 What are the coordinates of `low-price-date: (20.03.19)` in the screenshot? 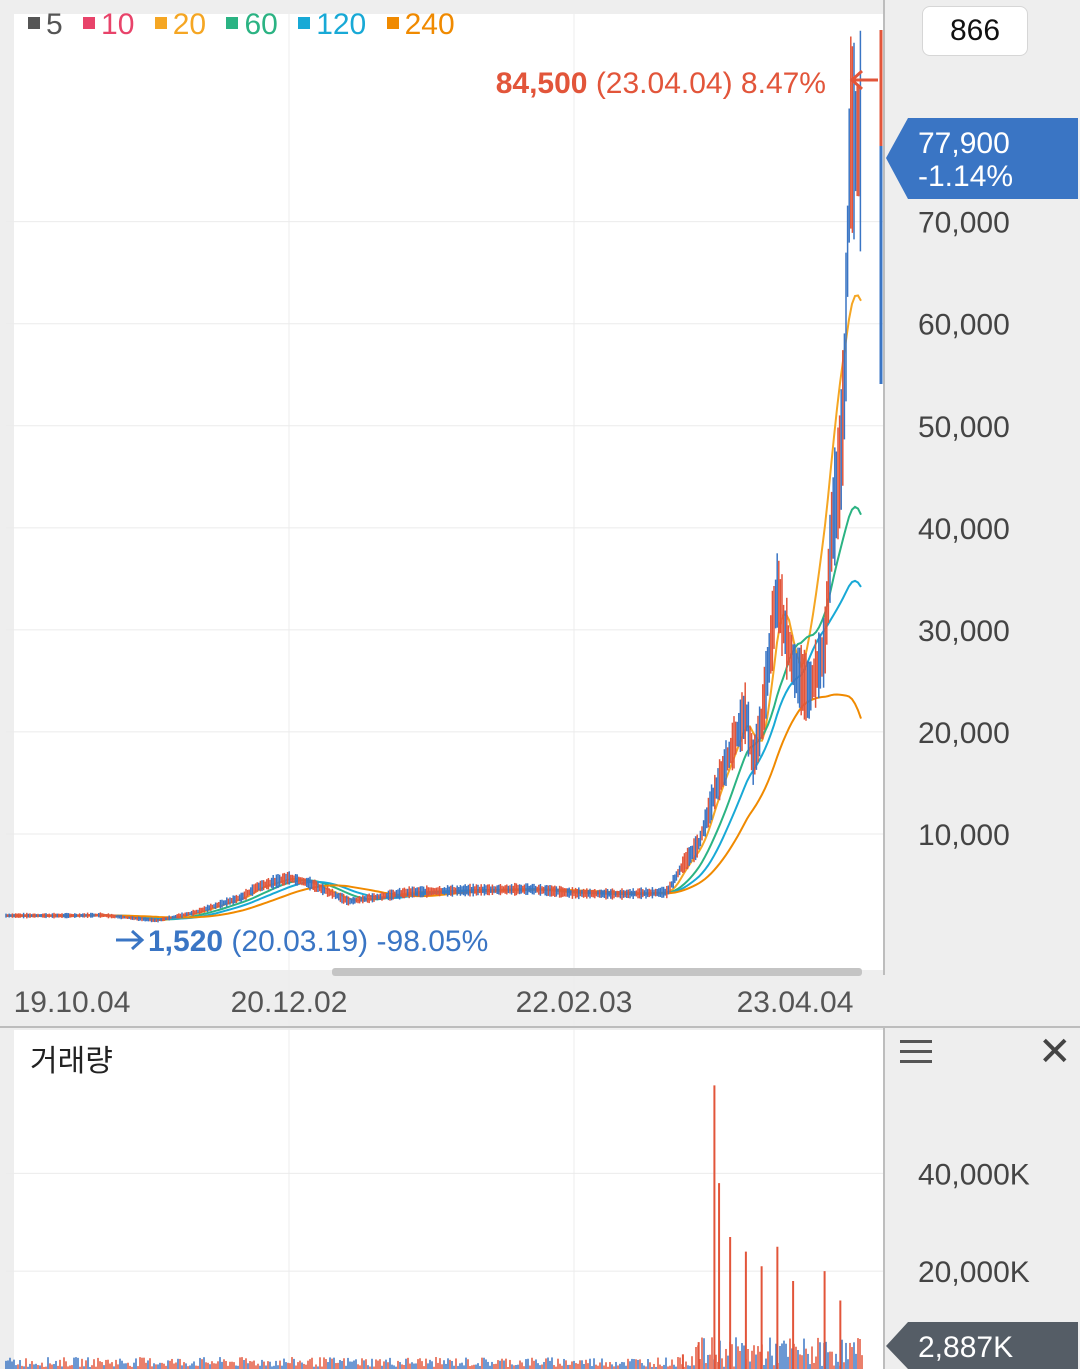 It's located at (299, 941).